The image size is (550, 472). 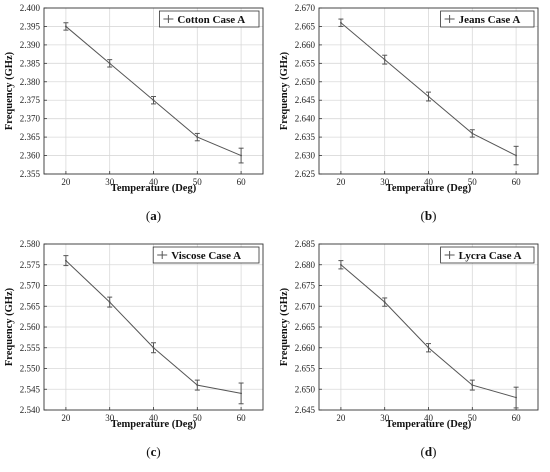 I want to click on y-tick-label: 2.640, so click(x=305, y=119).